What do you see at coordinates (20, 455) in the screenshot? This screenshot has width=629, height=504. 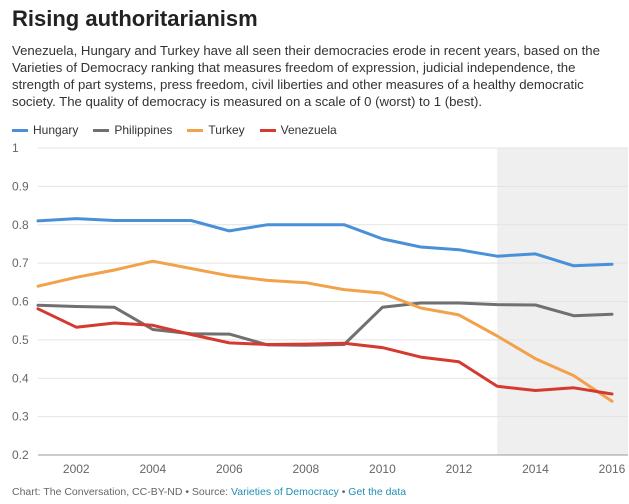 I see `y-tick-label: 0.2` at bounding box center [20, 455].